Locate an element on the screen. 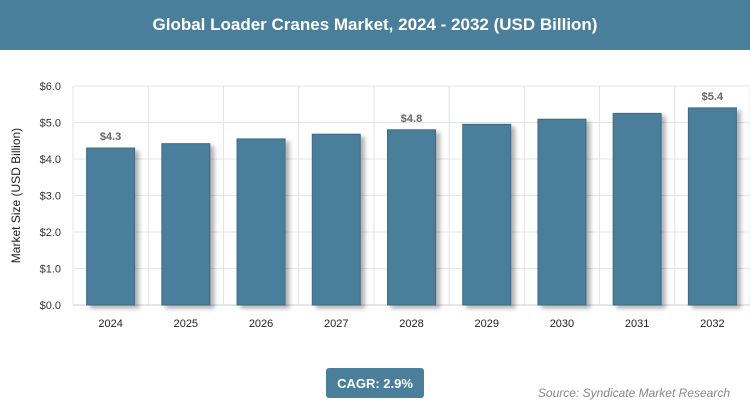 Image resolution: width=750 pixels, height=417 pixels. data-label: $4.3 is located at coordinates (110, 137).